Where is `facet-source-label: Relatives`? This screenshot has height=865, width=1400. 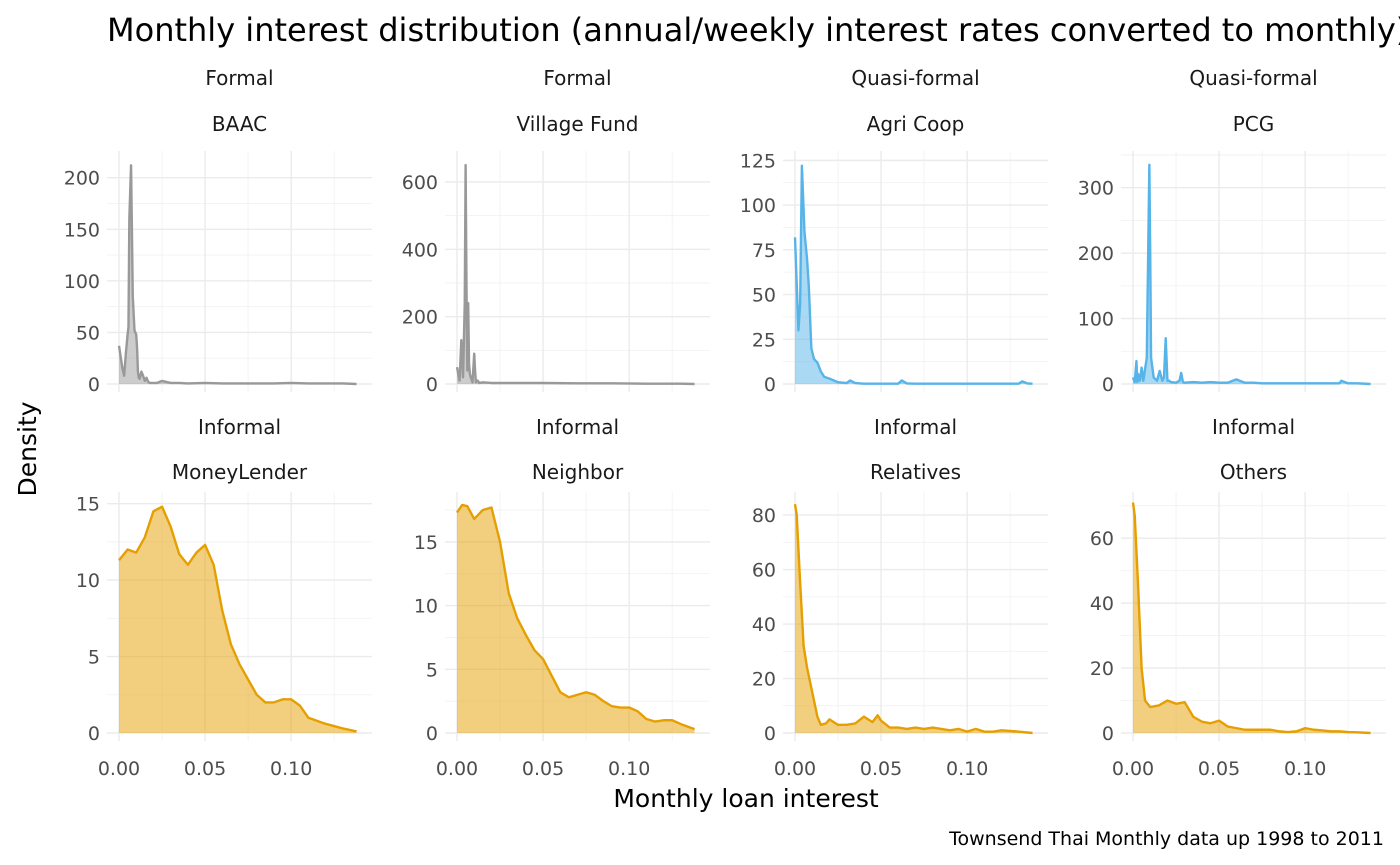 facet-source-label: Relatives is located at coordinates (915, 472).